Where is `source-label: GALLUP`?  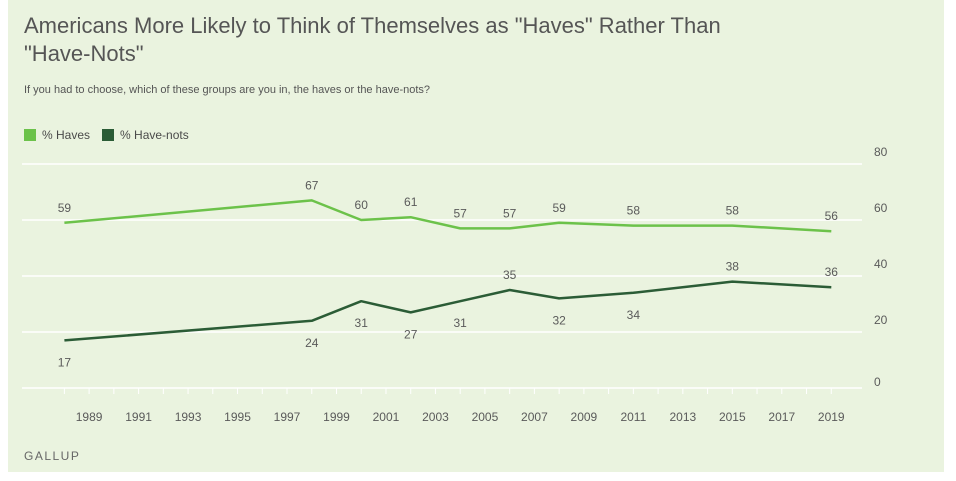 source-label: GALLUP is located at coordinates (52, 456).